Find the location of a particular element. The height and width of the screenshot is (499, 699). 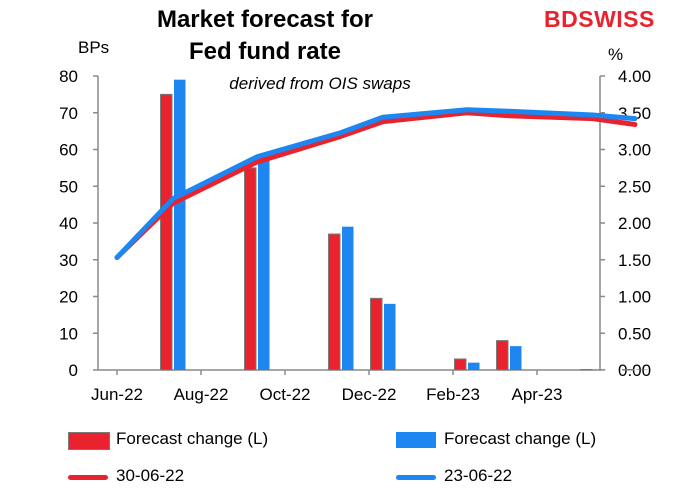

legend-item-blue-bar: Forecast change (L) is located at coordinates (536, 441).